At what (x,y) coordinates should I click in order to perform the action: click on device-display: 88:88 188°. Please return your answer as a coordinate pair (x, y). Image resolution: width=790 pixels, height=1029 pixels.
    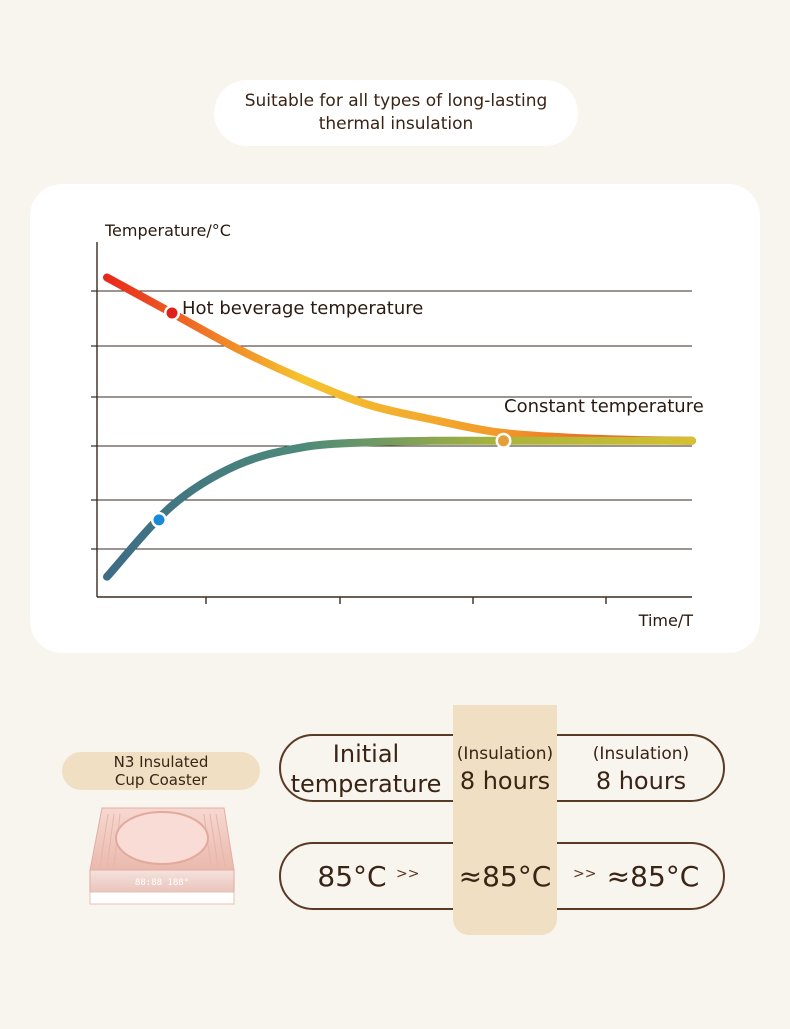
    Looking at the image, I should click on (162, 883).